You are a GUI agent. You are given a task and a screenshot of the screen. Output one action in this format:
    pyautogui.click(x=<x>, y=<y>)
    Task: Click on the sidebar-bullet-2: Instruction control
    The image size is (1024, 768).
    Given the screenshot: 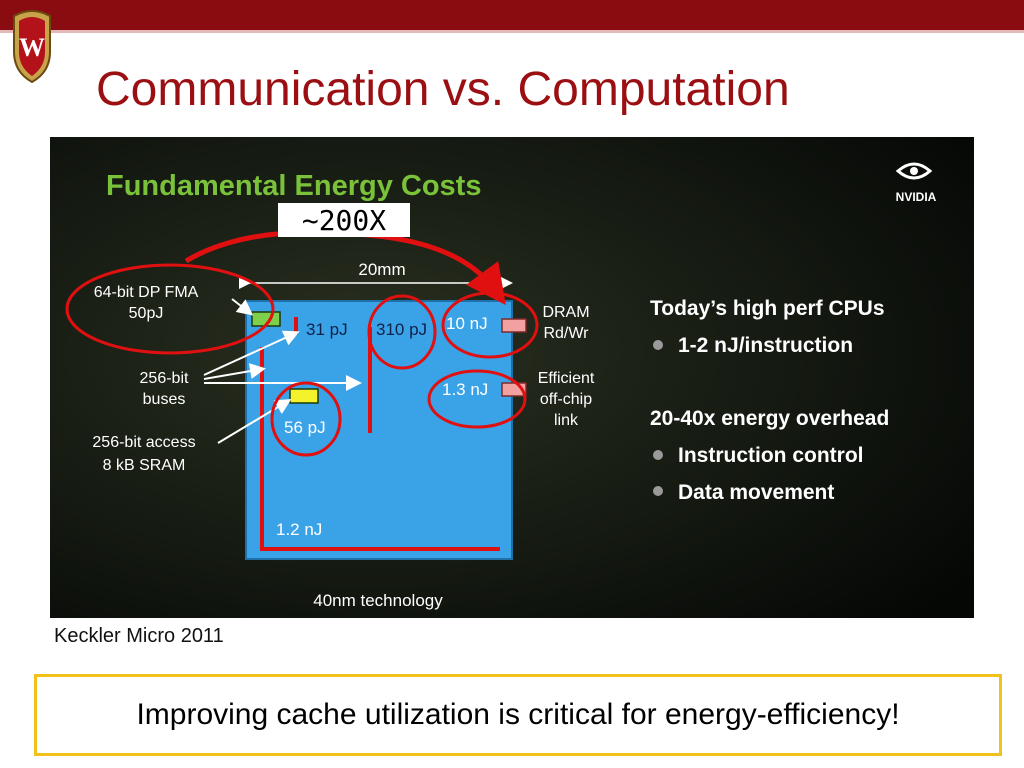 What is the action you would take?
    pyautogui.click(x=771, y=455)
    